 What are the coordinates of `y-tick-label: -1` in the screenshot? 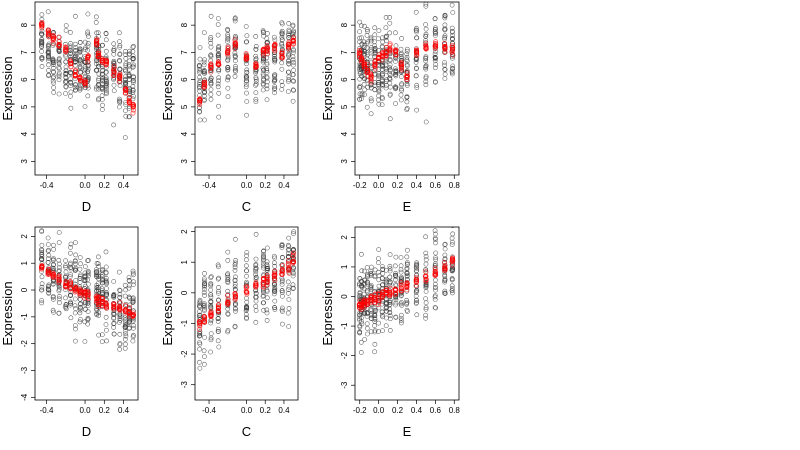 It's located at (184, 323).